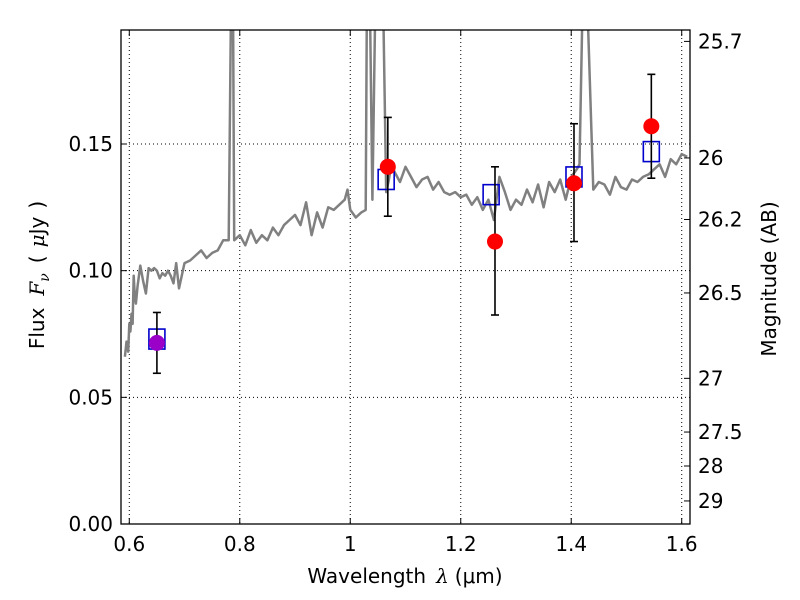 This screenshot has height=600, width=800. What do you see at coordinates (37, 226) in the screenshot?
I see `y-axis-label-unit: Jy` at bounding box center [37, 226].